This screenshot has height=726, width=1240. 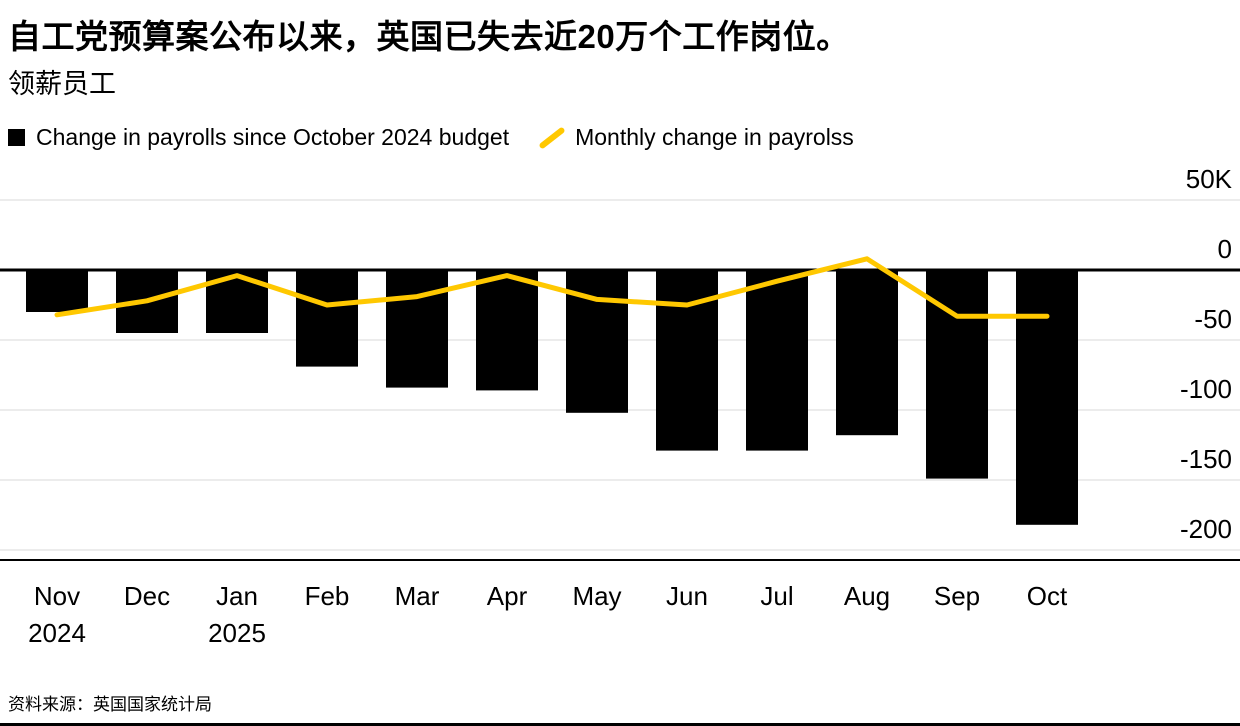 What do you see at coordinates (552, 137) in the screenshot?
I see `line-series-swatch-icon` at bounding box center [552, 137].